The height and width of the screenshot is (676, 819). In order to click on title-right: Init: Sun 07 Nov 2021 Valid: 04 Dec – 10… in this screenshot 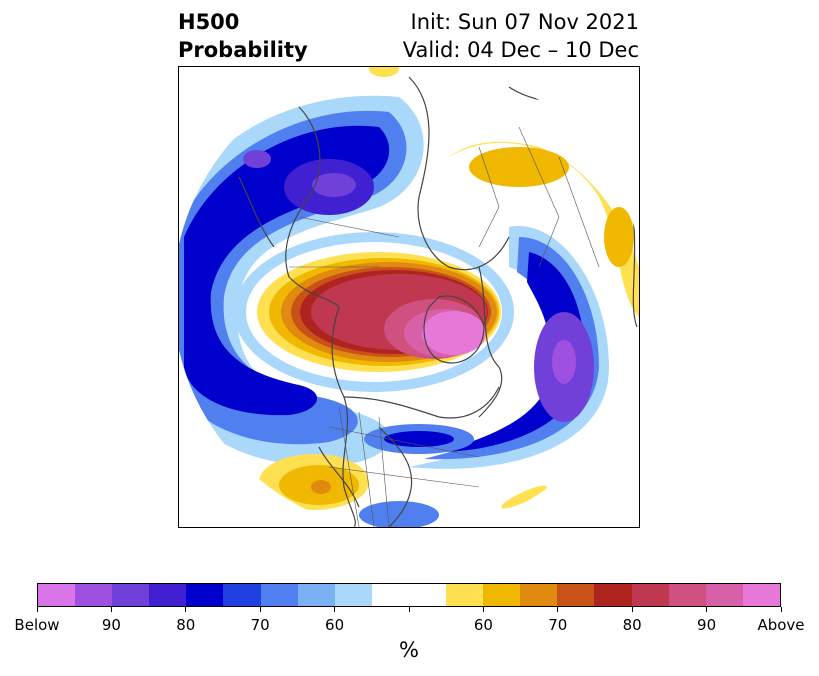, I will do `click(521, 36)`.